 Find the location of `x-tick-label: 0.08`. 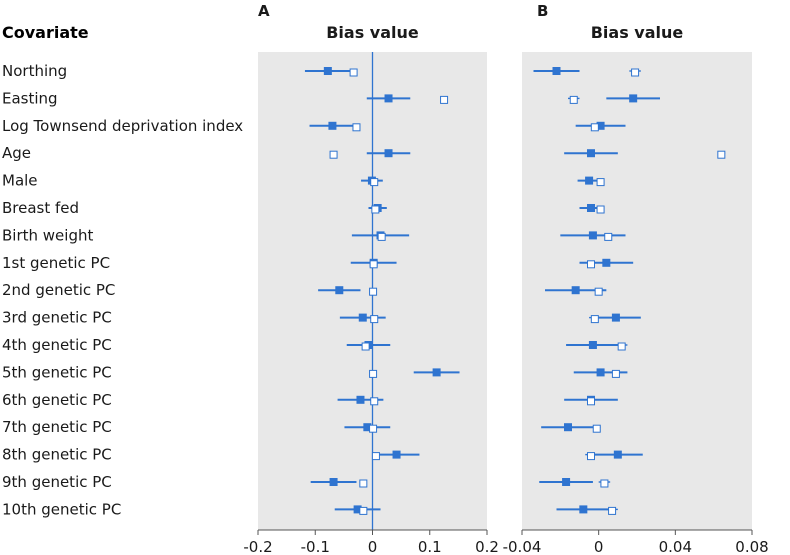

x-tick-label: 0.08 is located at coordinates (751, 546).